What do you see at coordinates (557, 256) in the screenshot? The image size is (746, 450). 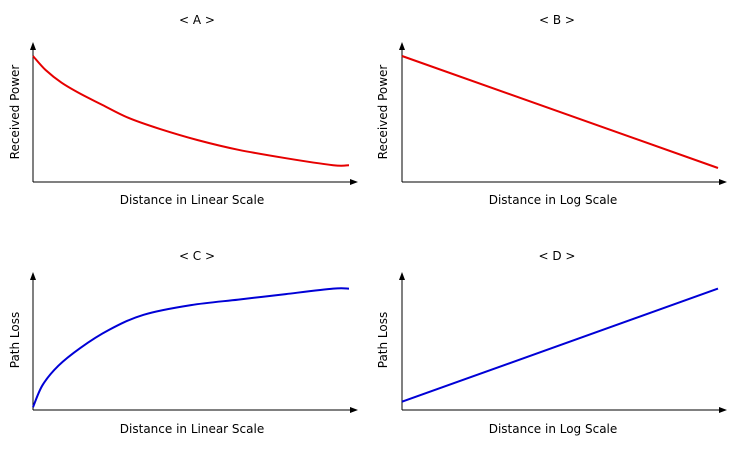 I see `panel-d-title: < D >` at bounding box center [557, 256].